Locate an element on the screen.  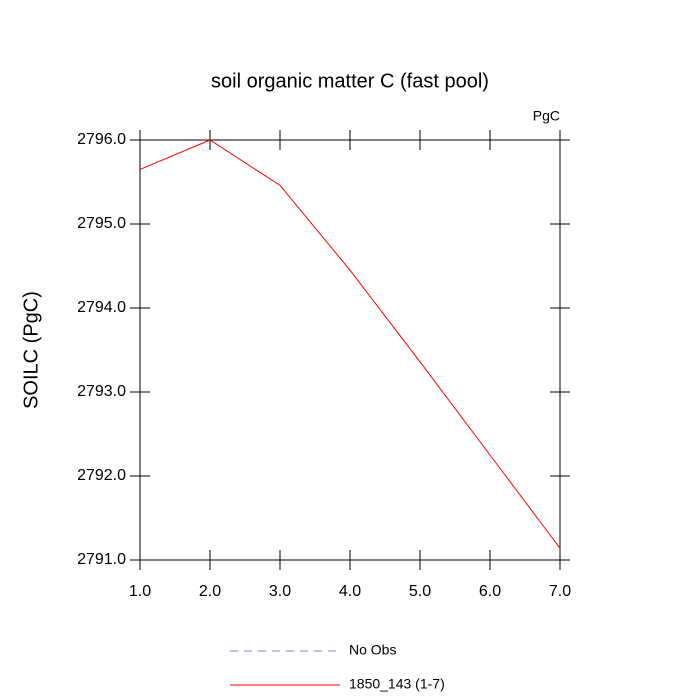
y-axis-label: SOILC (PgC) is located at coordinates (31, 350).